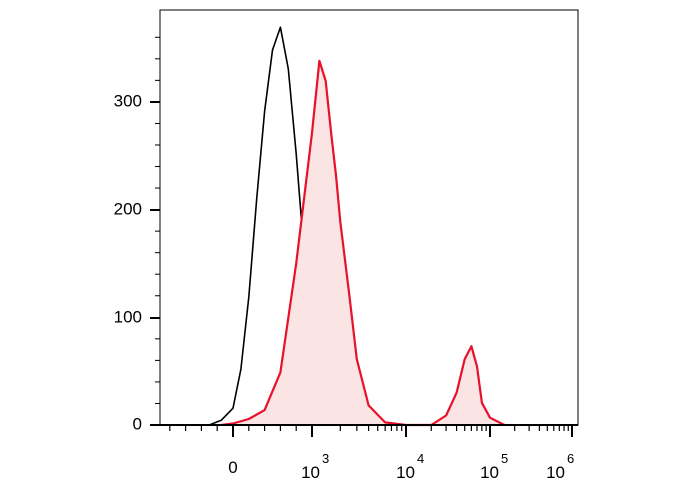  I want to click on x-tick-label-1e3-base: 10, so click(310, 472).